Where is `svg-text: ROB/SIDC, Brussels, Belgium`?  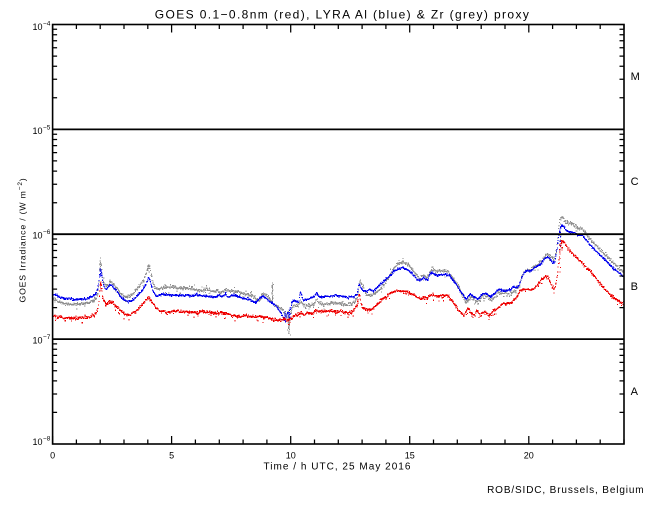
svg-text: ROB/SIDC, Brussels, Belgium is located at coordinates (565, 490).